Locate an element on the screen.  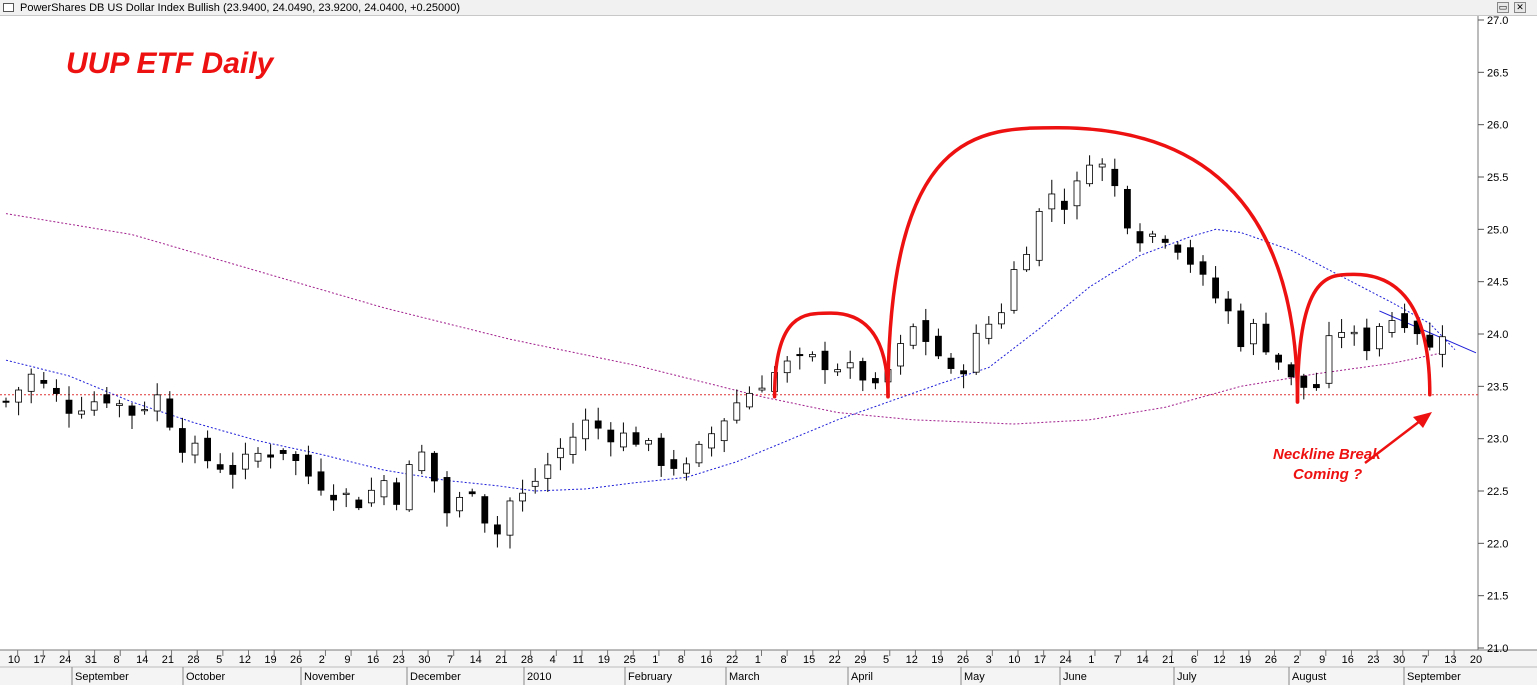
close-icon: ✕ is located at coordinates (1520, 7).